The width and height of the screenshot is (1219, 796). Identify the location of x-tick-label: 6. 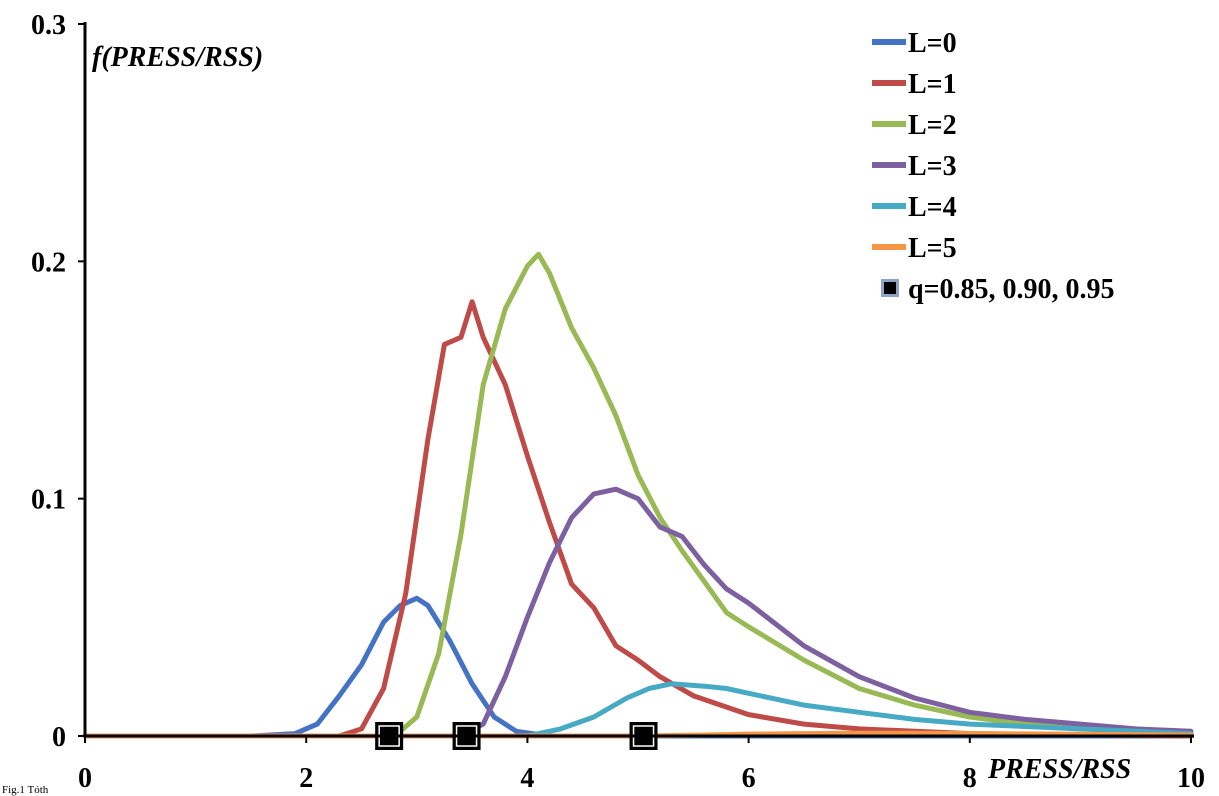
(749, 778).